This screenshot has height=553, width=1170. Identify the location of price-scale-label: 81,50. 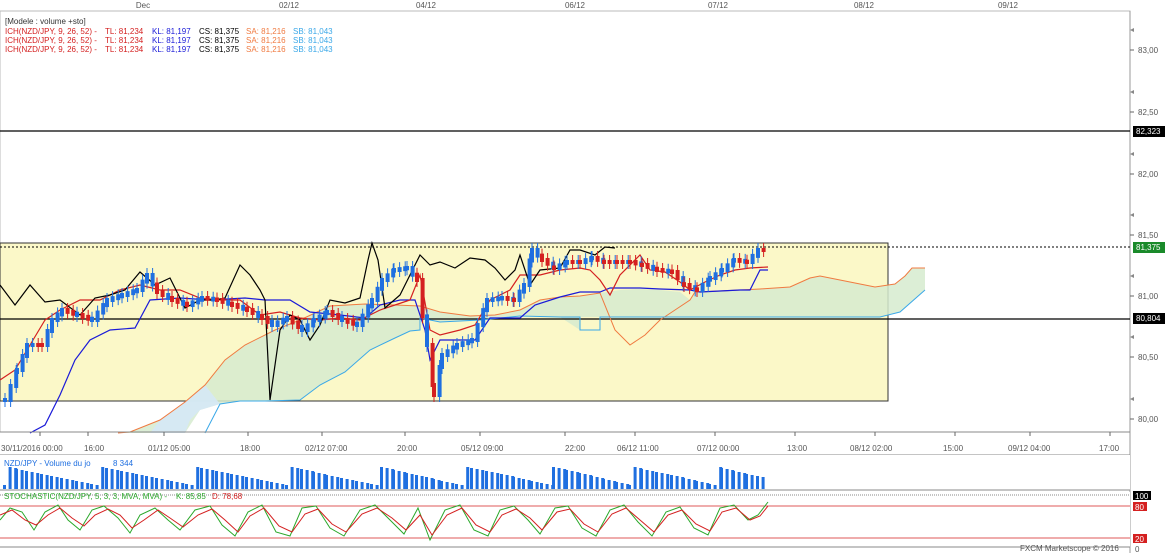
(1148, 235).